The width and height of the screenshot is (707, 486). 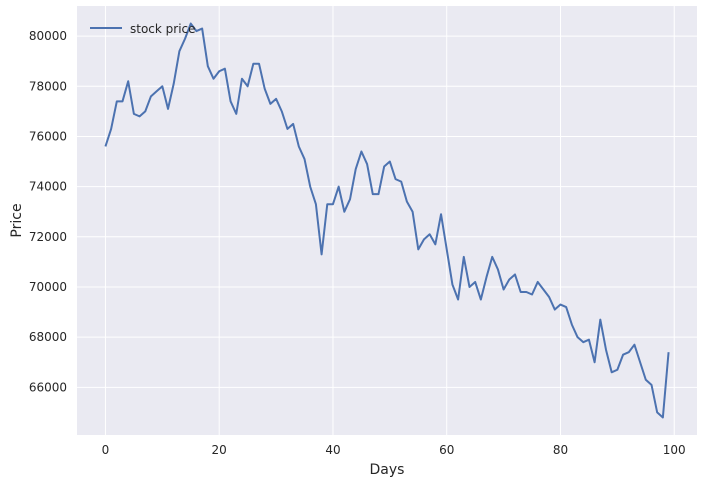 What do you see at coordinates (48, 136) in the screenshot?
I see `y-tick-label: 76000` at bounding box center [48, 136].